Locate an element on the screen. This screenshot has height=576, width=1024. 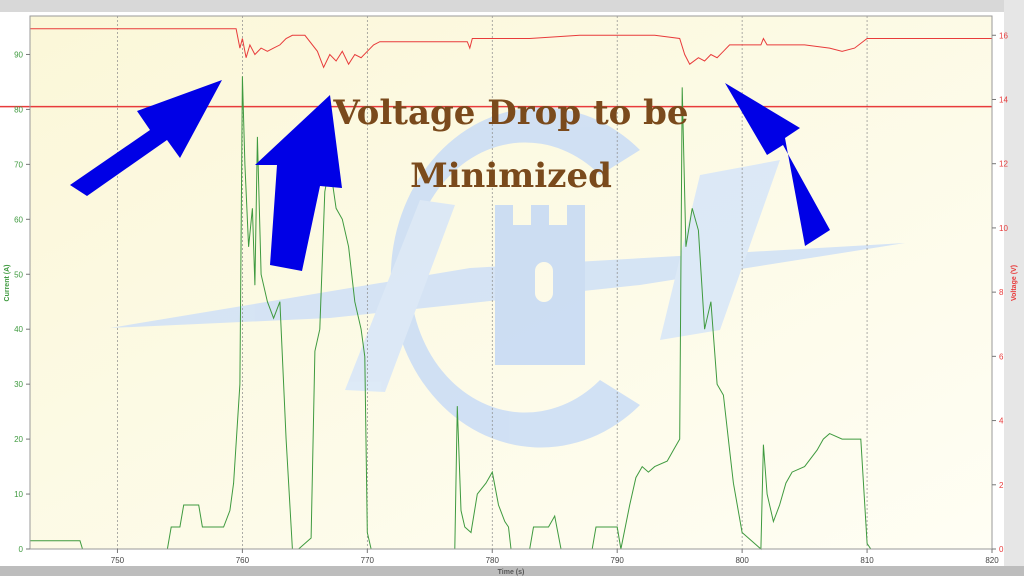
x-tick-label: 750 is located at coordinates (118, 560).